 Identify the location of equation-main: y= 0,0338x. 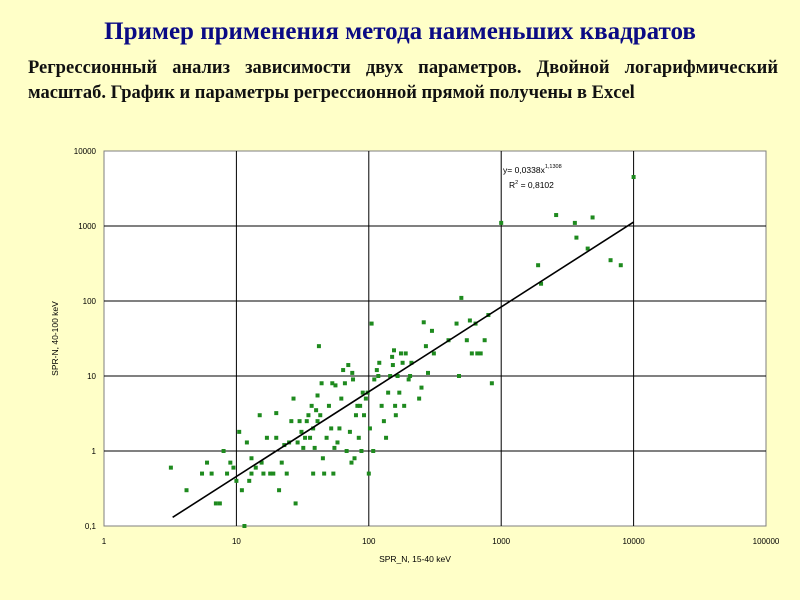
(524, 170).